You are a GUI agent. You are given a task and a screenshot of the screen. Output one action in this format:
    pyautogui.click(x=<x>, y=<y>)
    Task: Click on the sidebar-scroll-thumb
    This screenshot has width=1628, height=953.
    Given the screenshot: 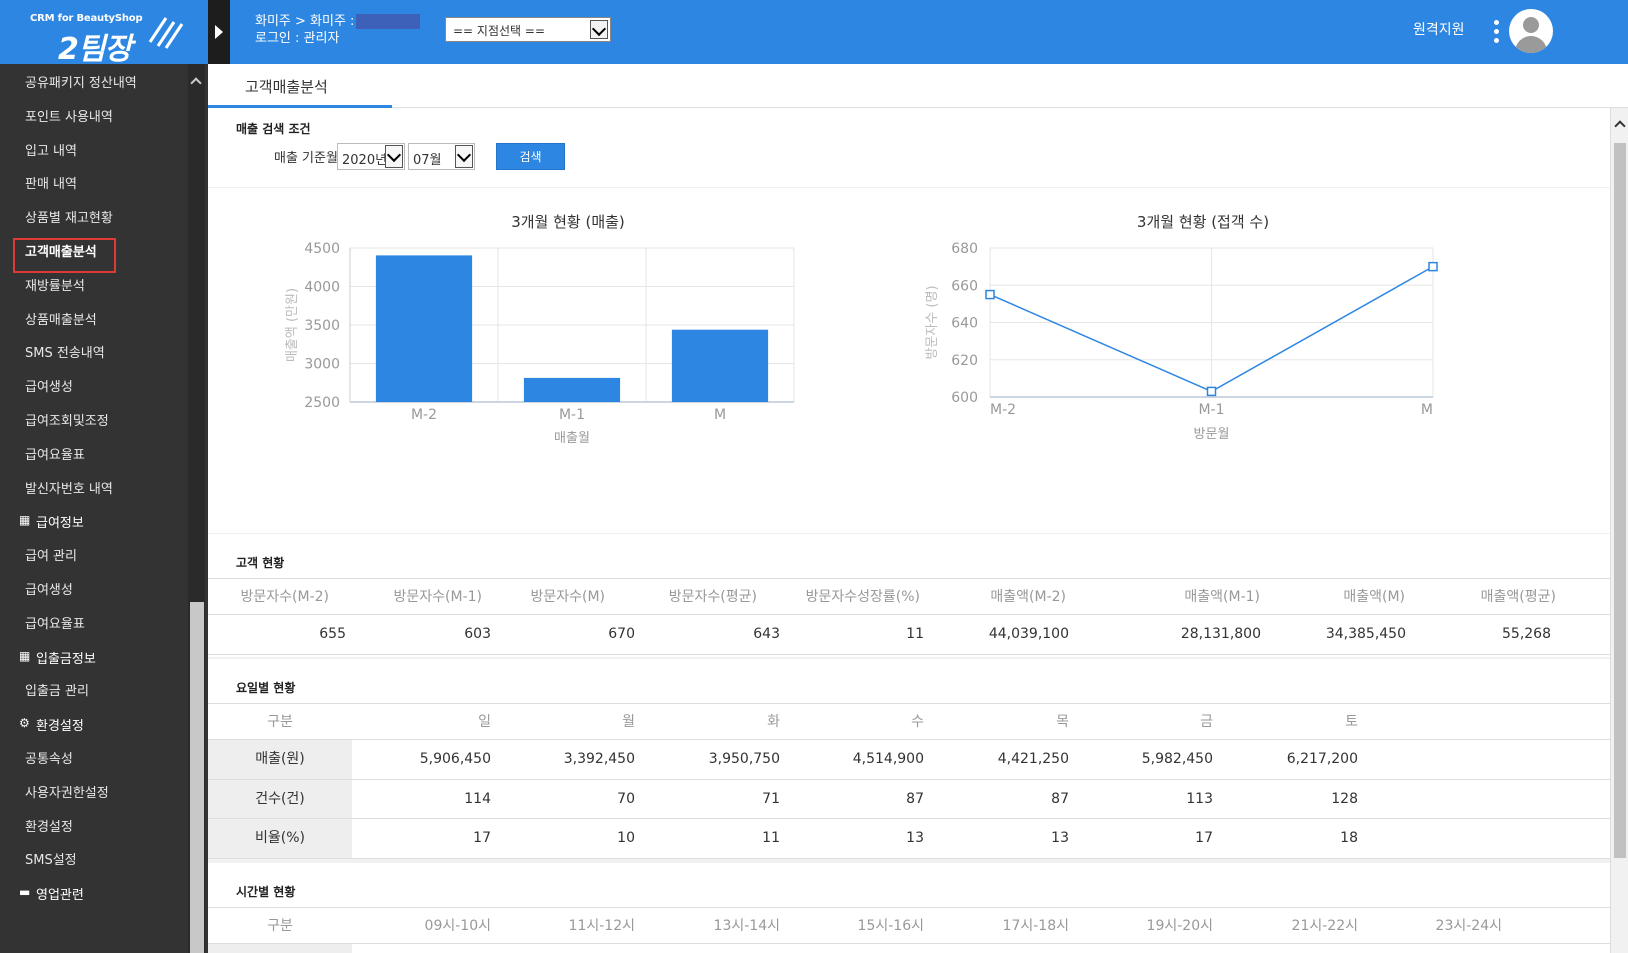 What is the action you would take?
    pyautogui.click(x=197, y=777)
    